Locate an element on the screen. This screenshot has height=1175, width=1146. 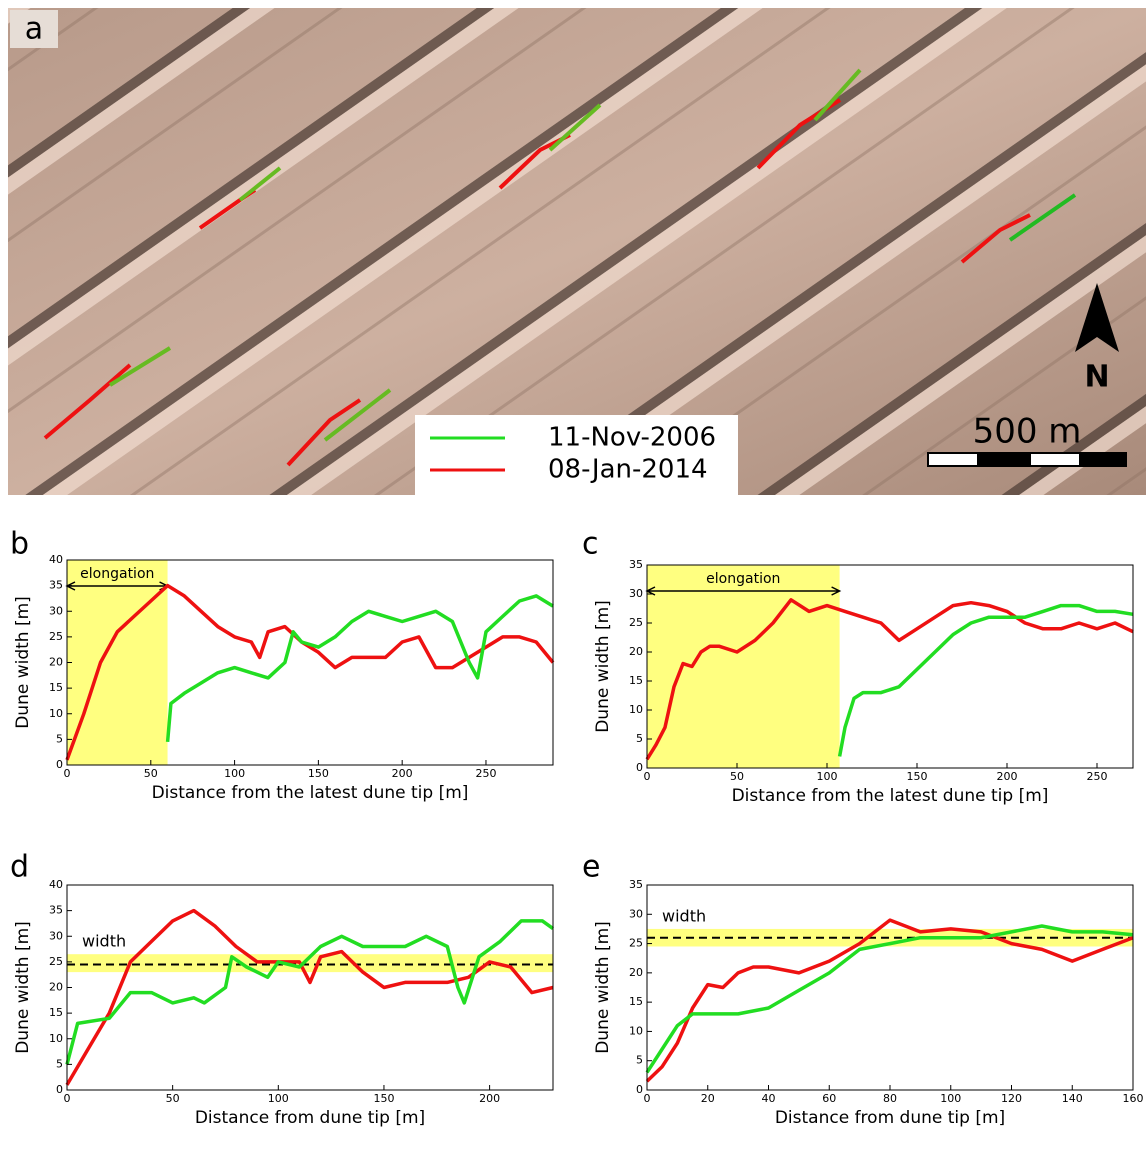
panel-label-box is located at coordinates (34, 29).